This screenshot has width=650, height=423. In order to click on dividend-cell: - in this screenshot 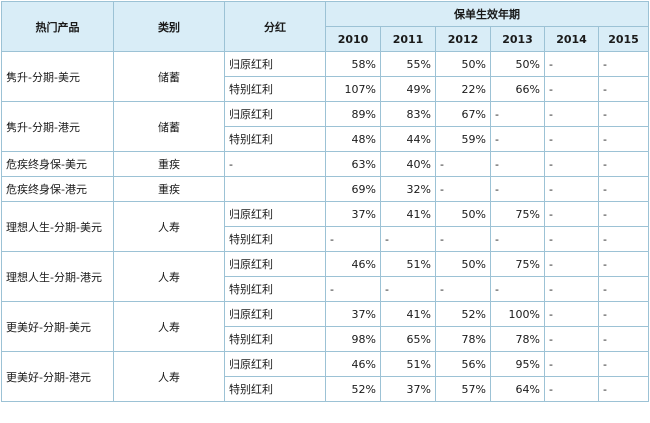, I will do `click(275, 189)`.